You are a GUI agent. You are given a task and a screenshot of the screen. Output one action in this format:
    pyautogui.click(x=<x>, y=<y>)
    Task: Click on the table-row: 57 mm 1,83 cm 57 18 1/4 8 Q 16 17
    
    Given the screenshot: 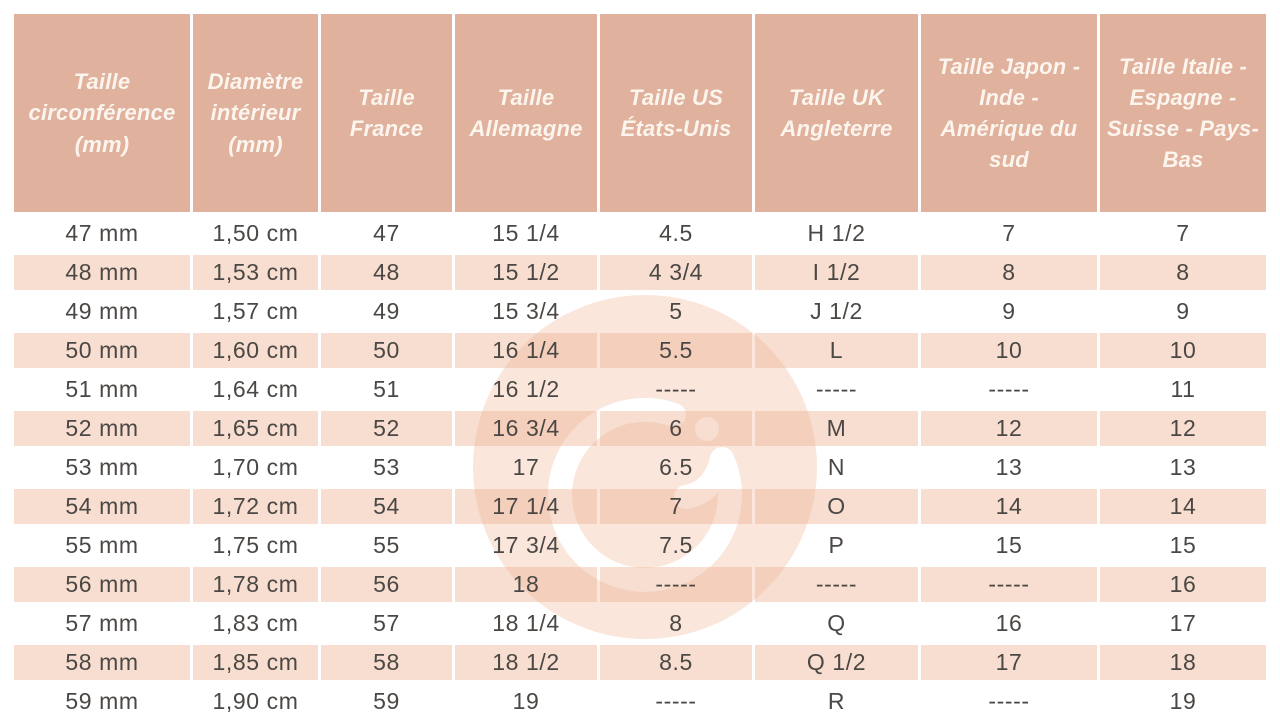 What is the action you would take?
    pyautogui.click(x=640, y=623)
    